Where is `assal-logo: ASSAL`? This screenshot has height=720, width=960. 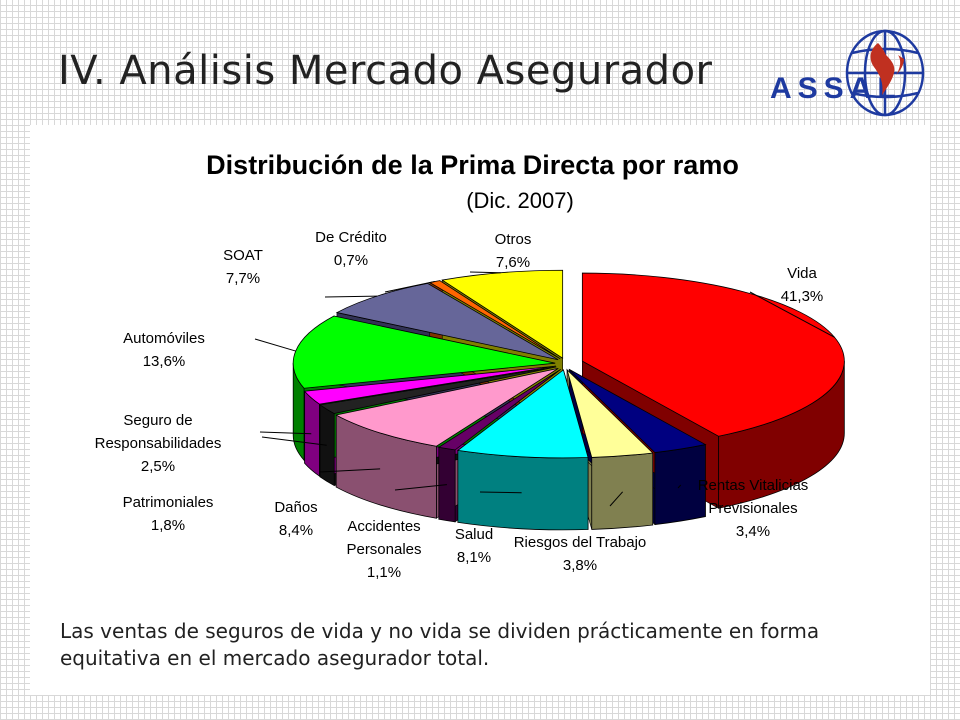
assal-logo: ASSAL is located at coordinates (850, 72).